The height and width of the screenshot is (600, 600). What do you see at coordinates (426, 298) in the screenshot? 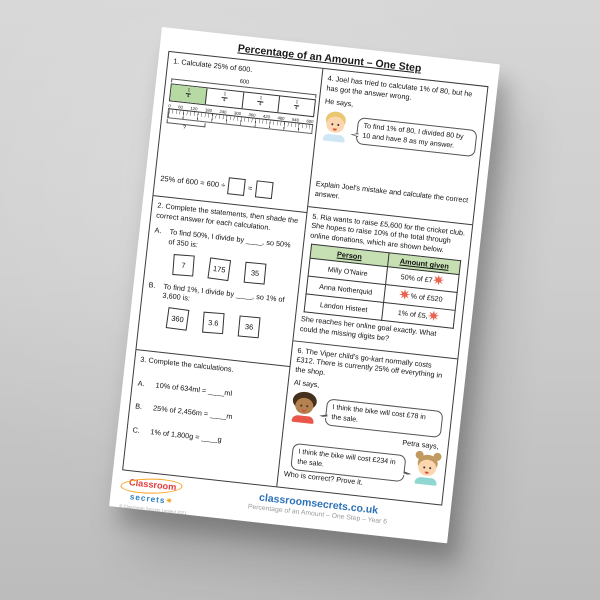
I see `amount-text: % of £520` at bounding box center [426, 298].